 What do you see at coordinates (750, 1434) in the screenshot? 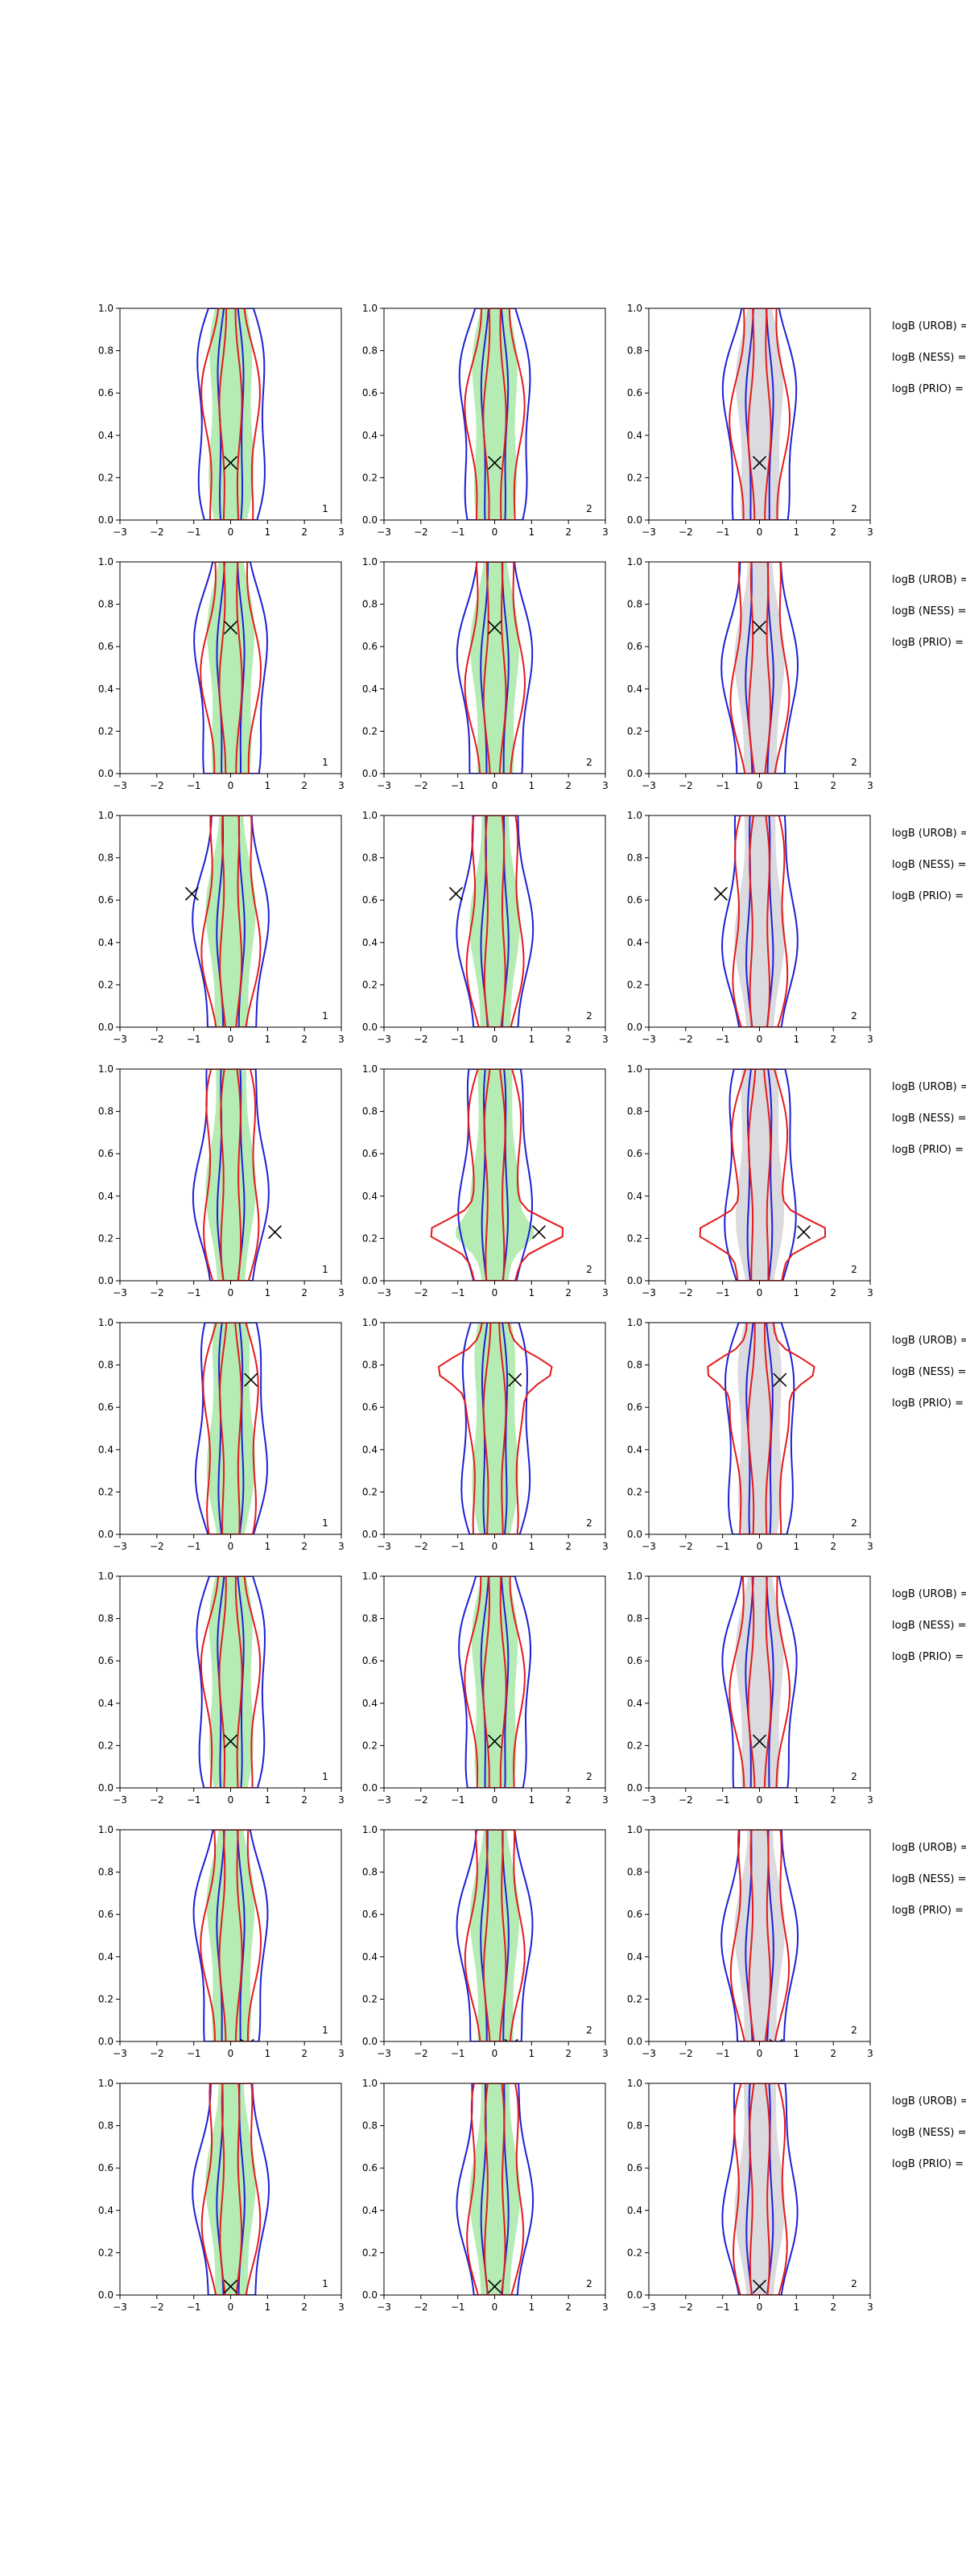
I see `panel-r5-c3: −3 −2 −1 0 1 2 3 0.0 0.2 0.4 0.6 0.8 1.0 2` at bounding box center [750, 1434].